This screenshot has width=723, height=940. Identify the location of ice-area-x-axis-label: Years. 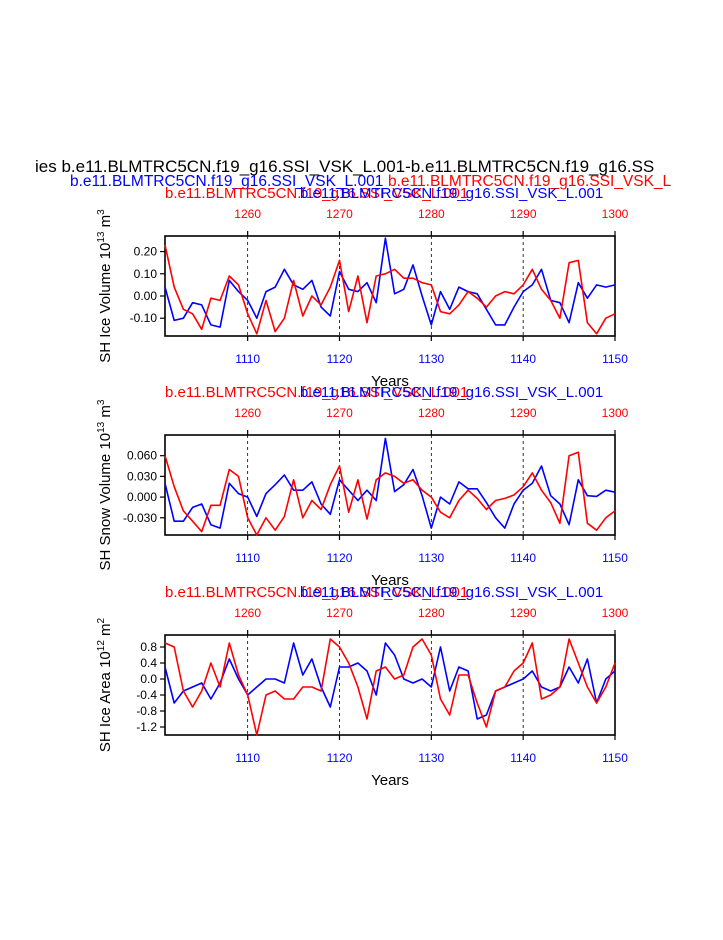
(390, 780).